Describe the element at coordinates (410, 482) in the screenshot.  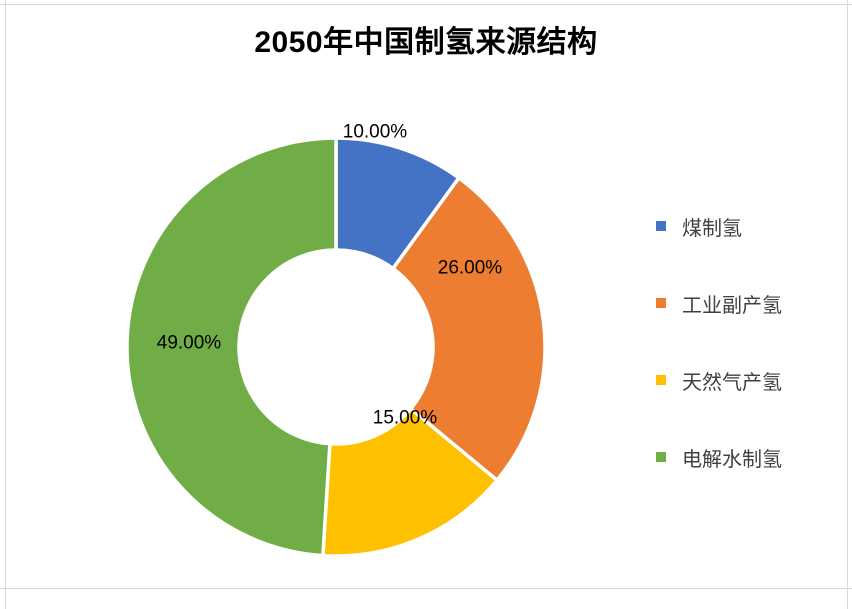
I see `donut-slice-natural-gas-hydrogen` at that location.